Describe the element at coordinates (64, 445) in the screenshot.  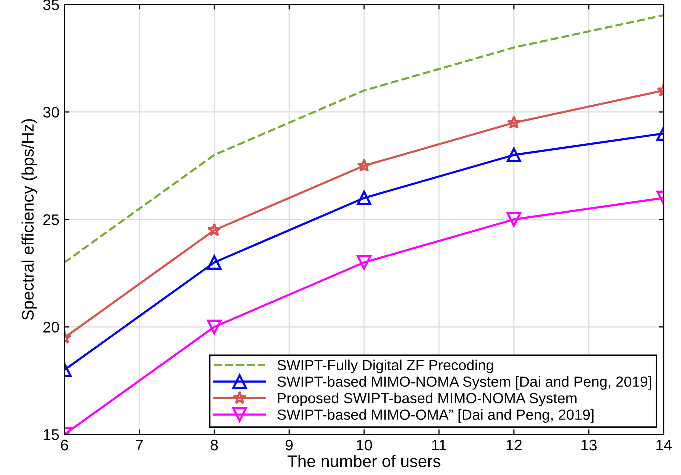
I see `x-tick-label: 6` at that location.